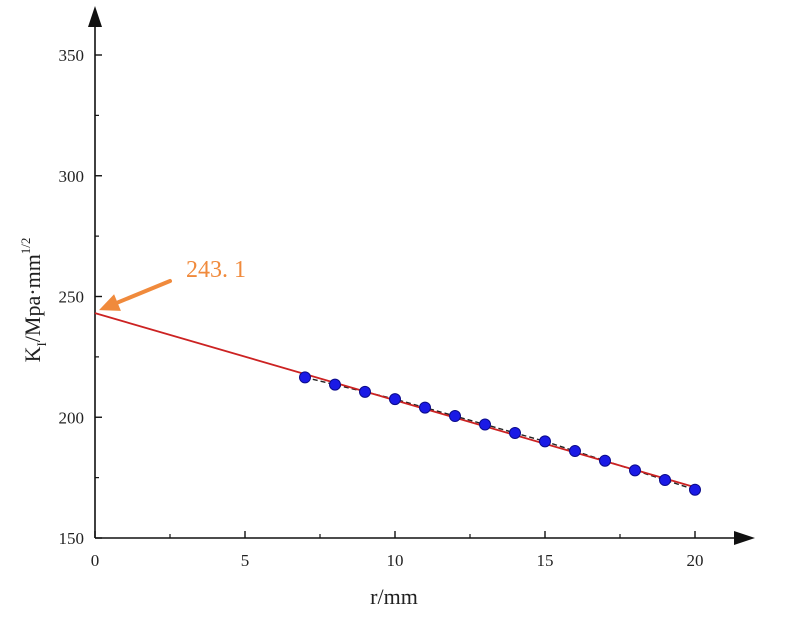 The height and width of the screenshot is (620, 786). I want to click on annotation-arrow-shaft, so click(143, 292).